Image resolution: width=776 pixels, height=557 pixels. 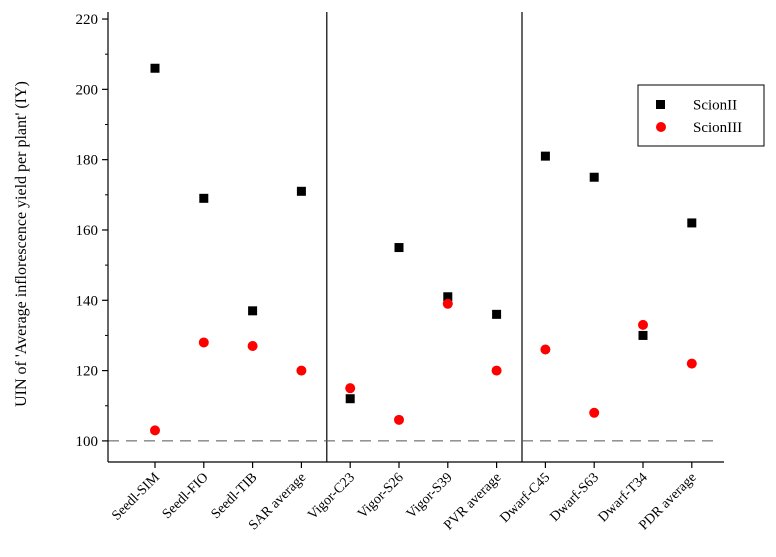 What do you see at coordinates (661, 127) in the screenshot?
I see `legend-marker-scioniii` at bounding box center [661, 127].